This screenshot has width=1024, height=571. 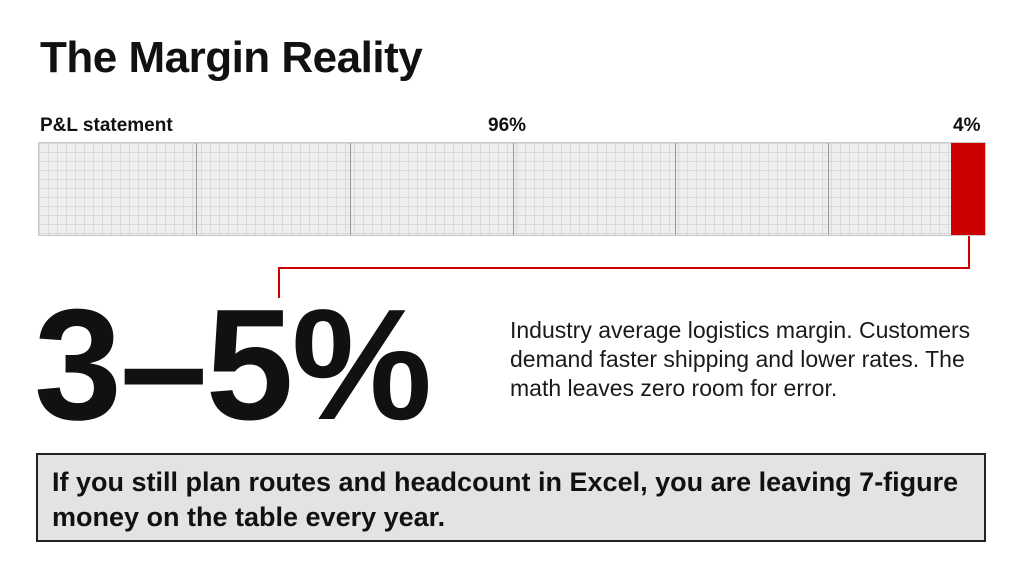 I want to click on slide-title: The Margin Reality, so click(x=231, y=57).